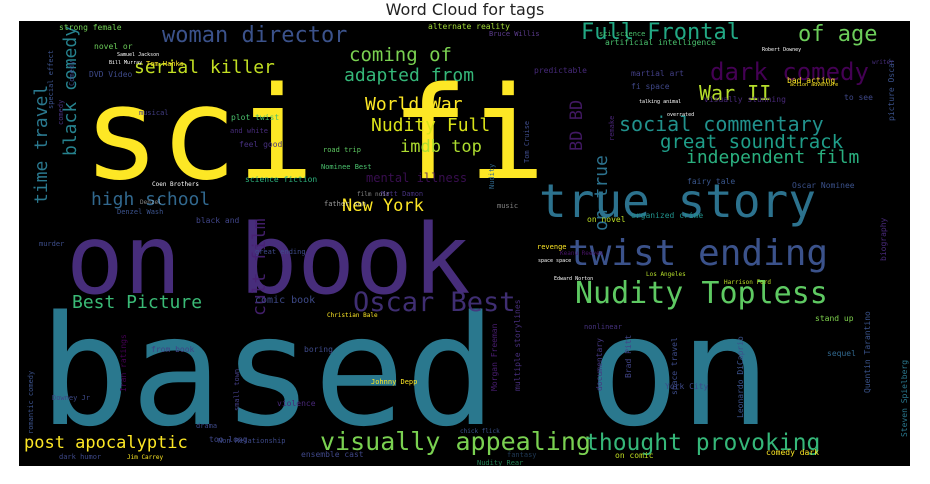  Describe the element at coordinates (667, 215) in the screenshot. I see `cloud-word: organized crime` at that location.